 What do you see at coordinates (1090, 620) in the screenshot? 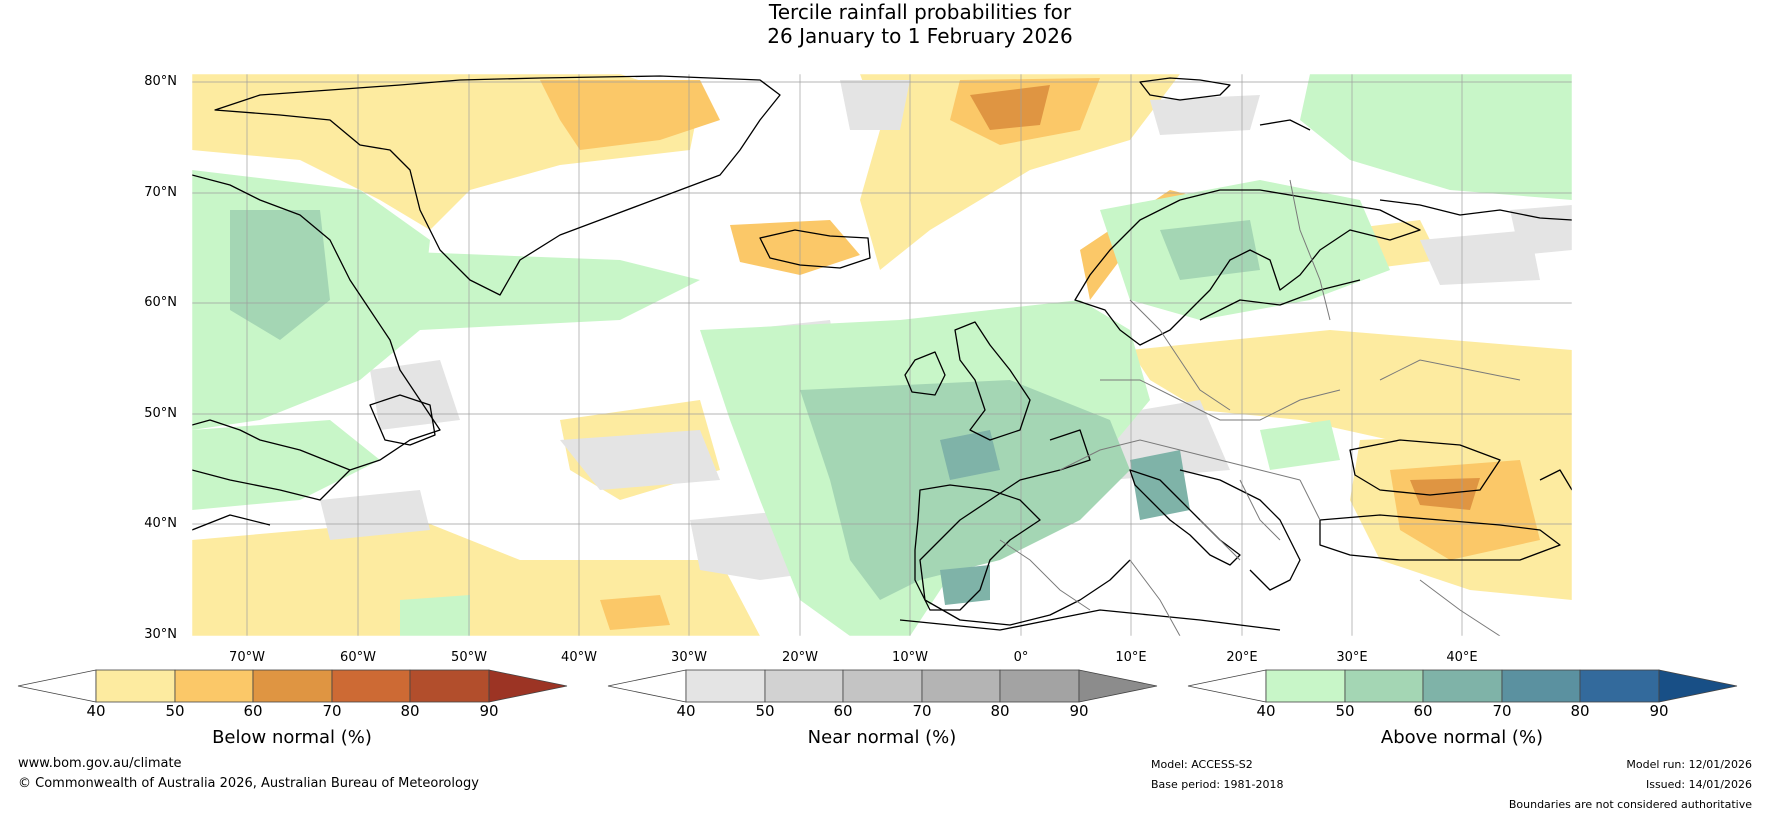
I see `north-africa` at bounding box center [1090, 620].